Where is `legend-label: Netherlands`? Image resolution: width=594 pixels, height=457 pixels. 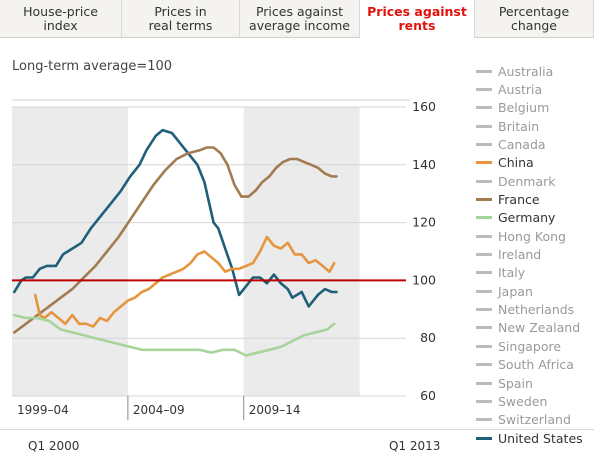 legend-label: Netherlands is located at coordinates (536, 310).